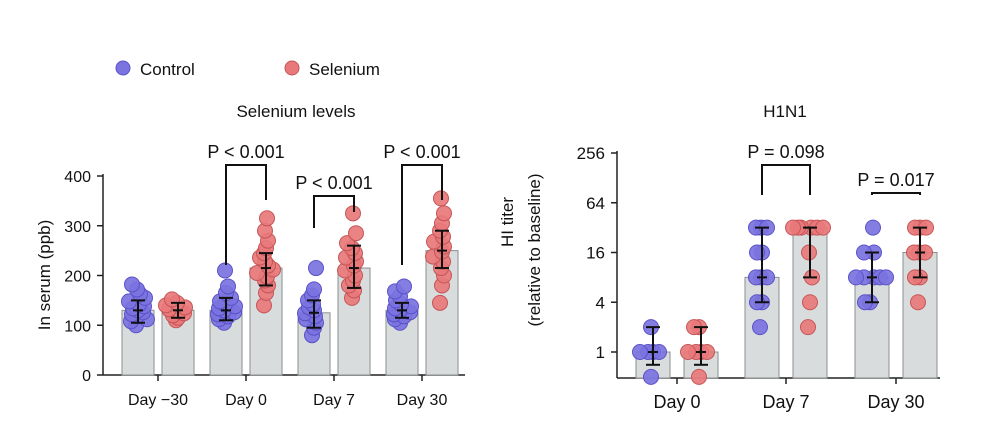  Describe the element at coordinates (86, 376) in the screenshot. I see `y-tick-label: 0` at that location.